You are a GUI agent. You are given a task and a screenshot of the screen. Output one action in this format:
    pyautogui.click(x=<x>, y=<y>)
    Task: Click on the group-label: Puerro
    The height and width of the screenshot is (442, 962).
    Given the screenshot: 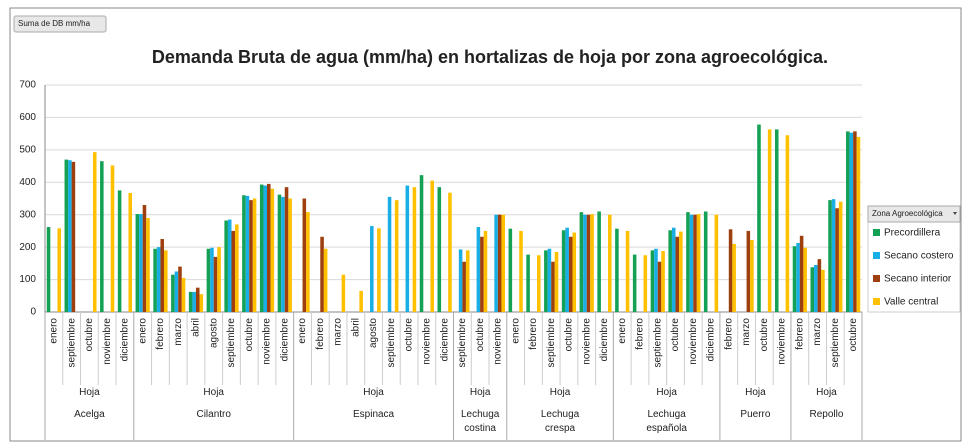 What is the action you would take?
    pyautogui.click(x=755, y=414)
    